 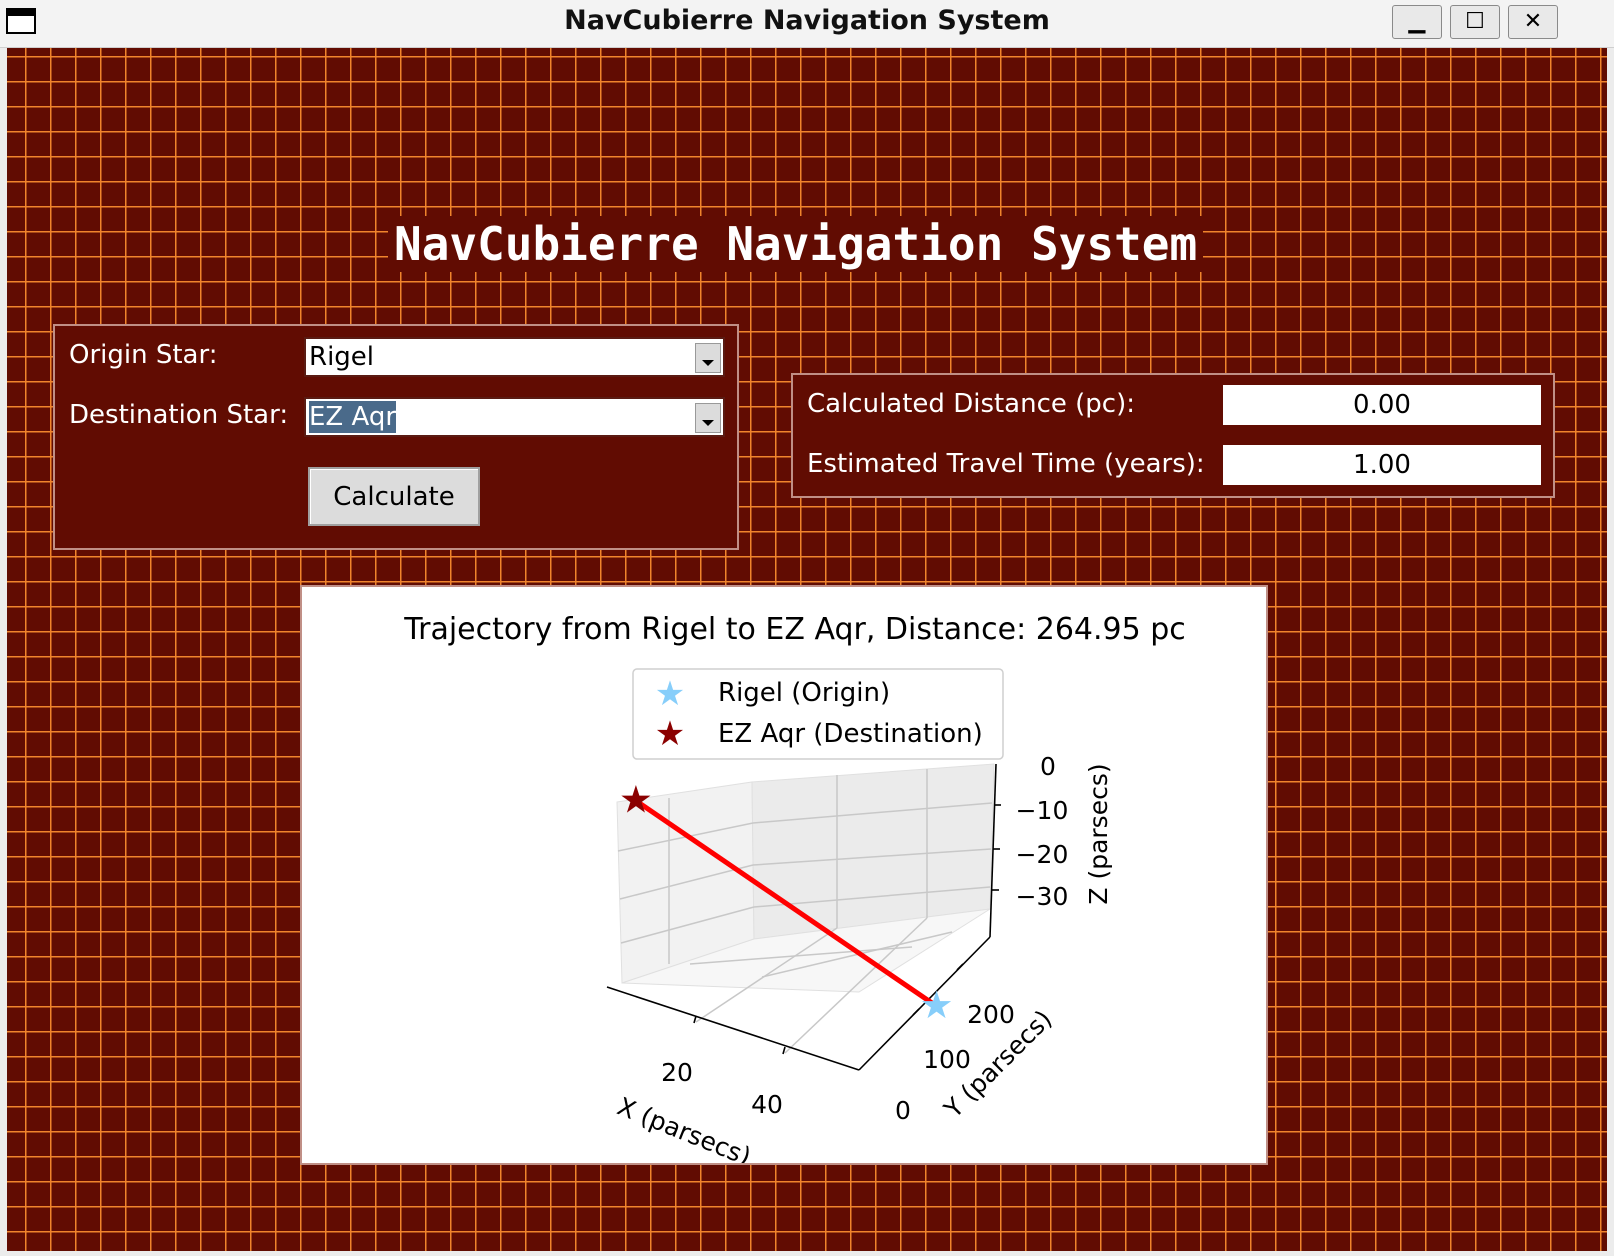 I want to click on destination-star-select: EZ Aqr, so click(x=514, y=417).